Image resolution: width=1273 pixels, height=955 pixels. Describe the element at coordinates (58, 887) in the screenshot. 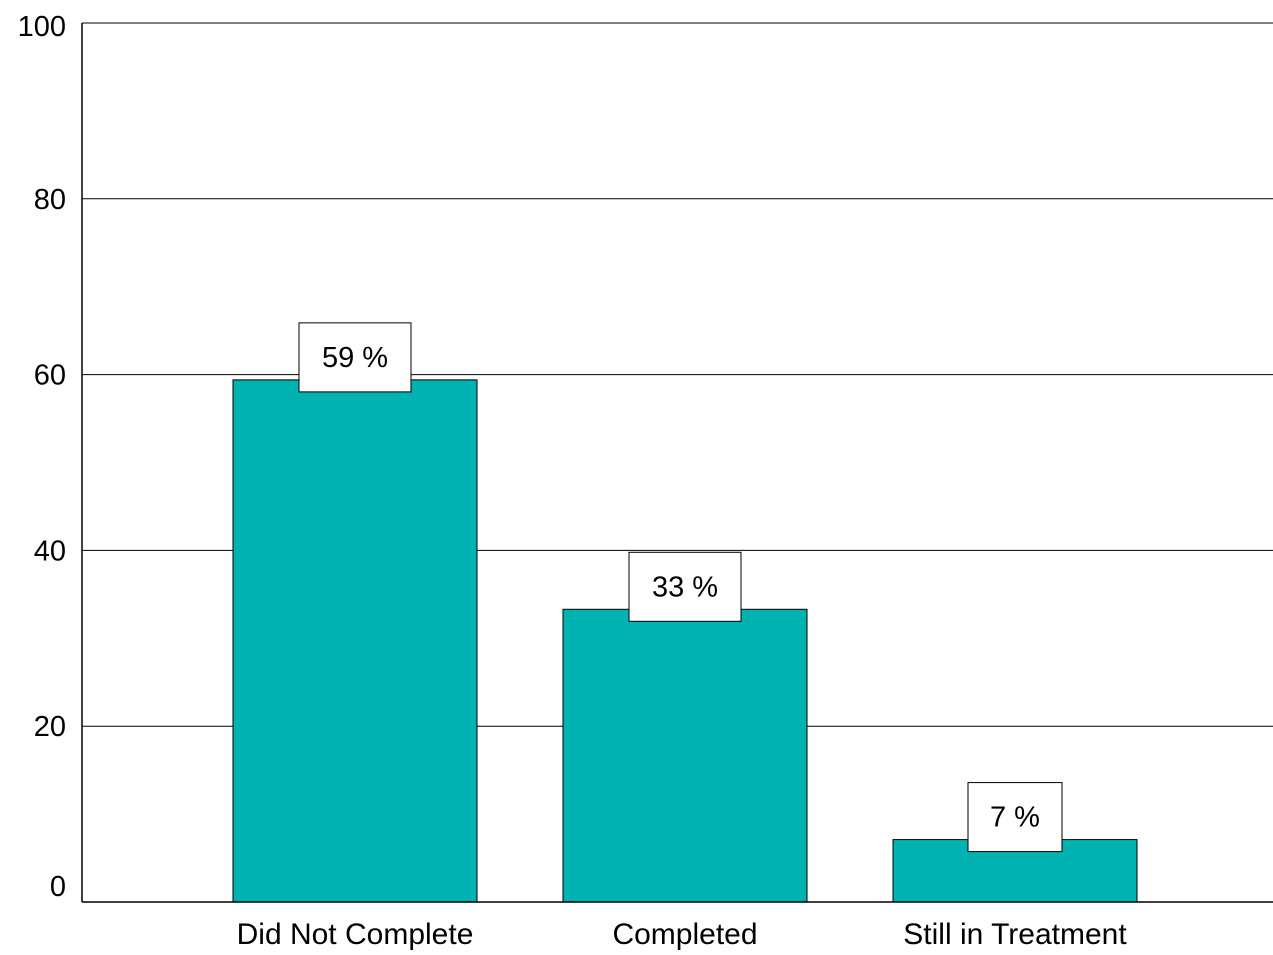

I see `y-tick-label: 0` at that location.